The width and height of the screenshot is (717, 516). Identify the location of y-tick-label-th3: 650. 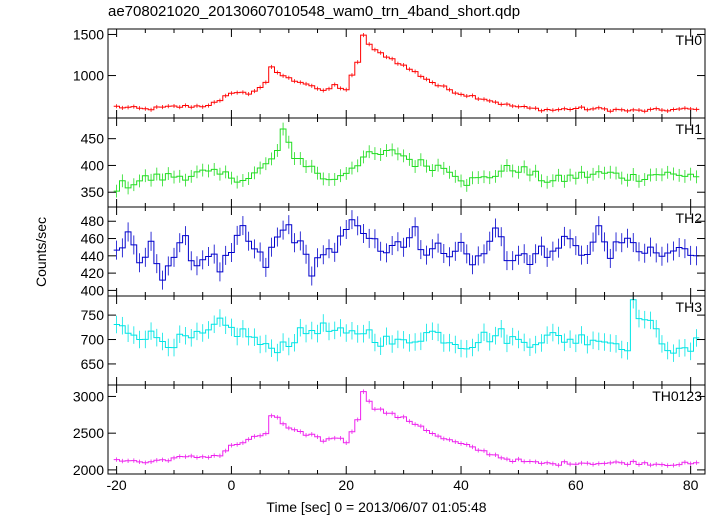
(93, 364).